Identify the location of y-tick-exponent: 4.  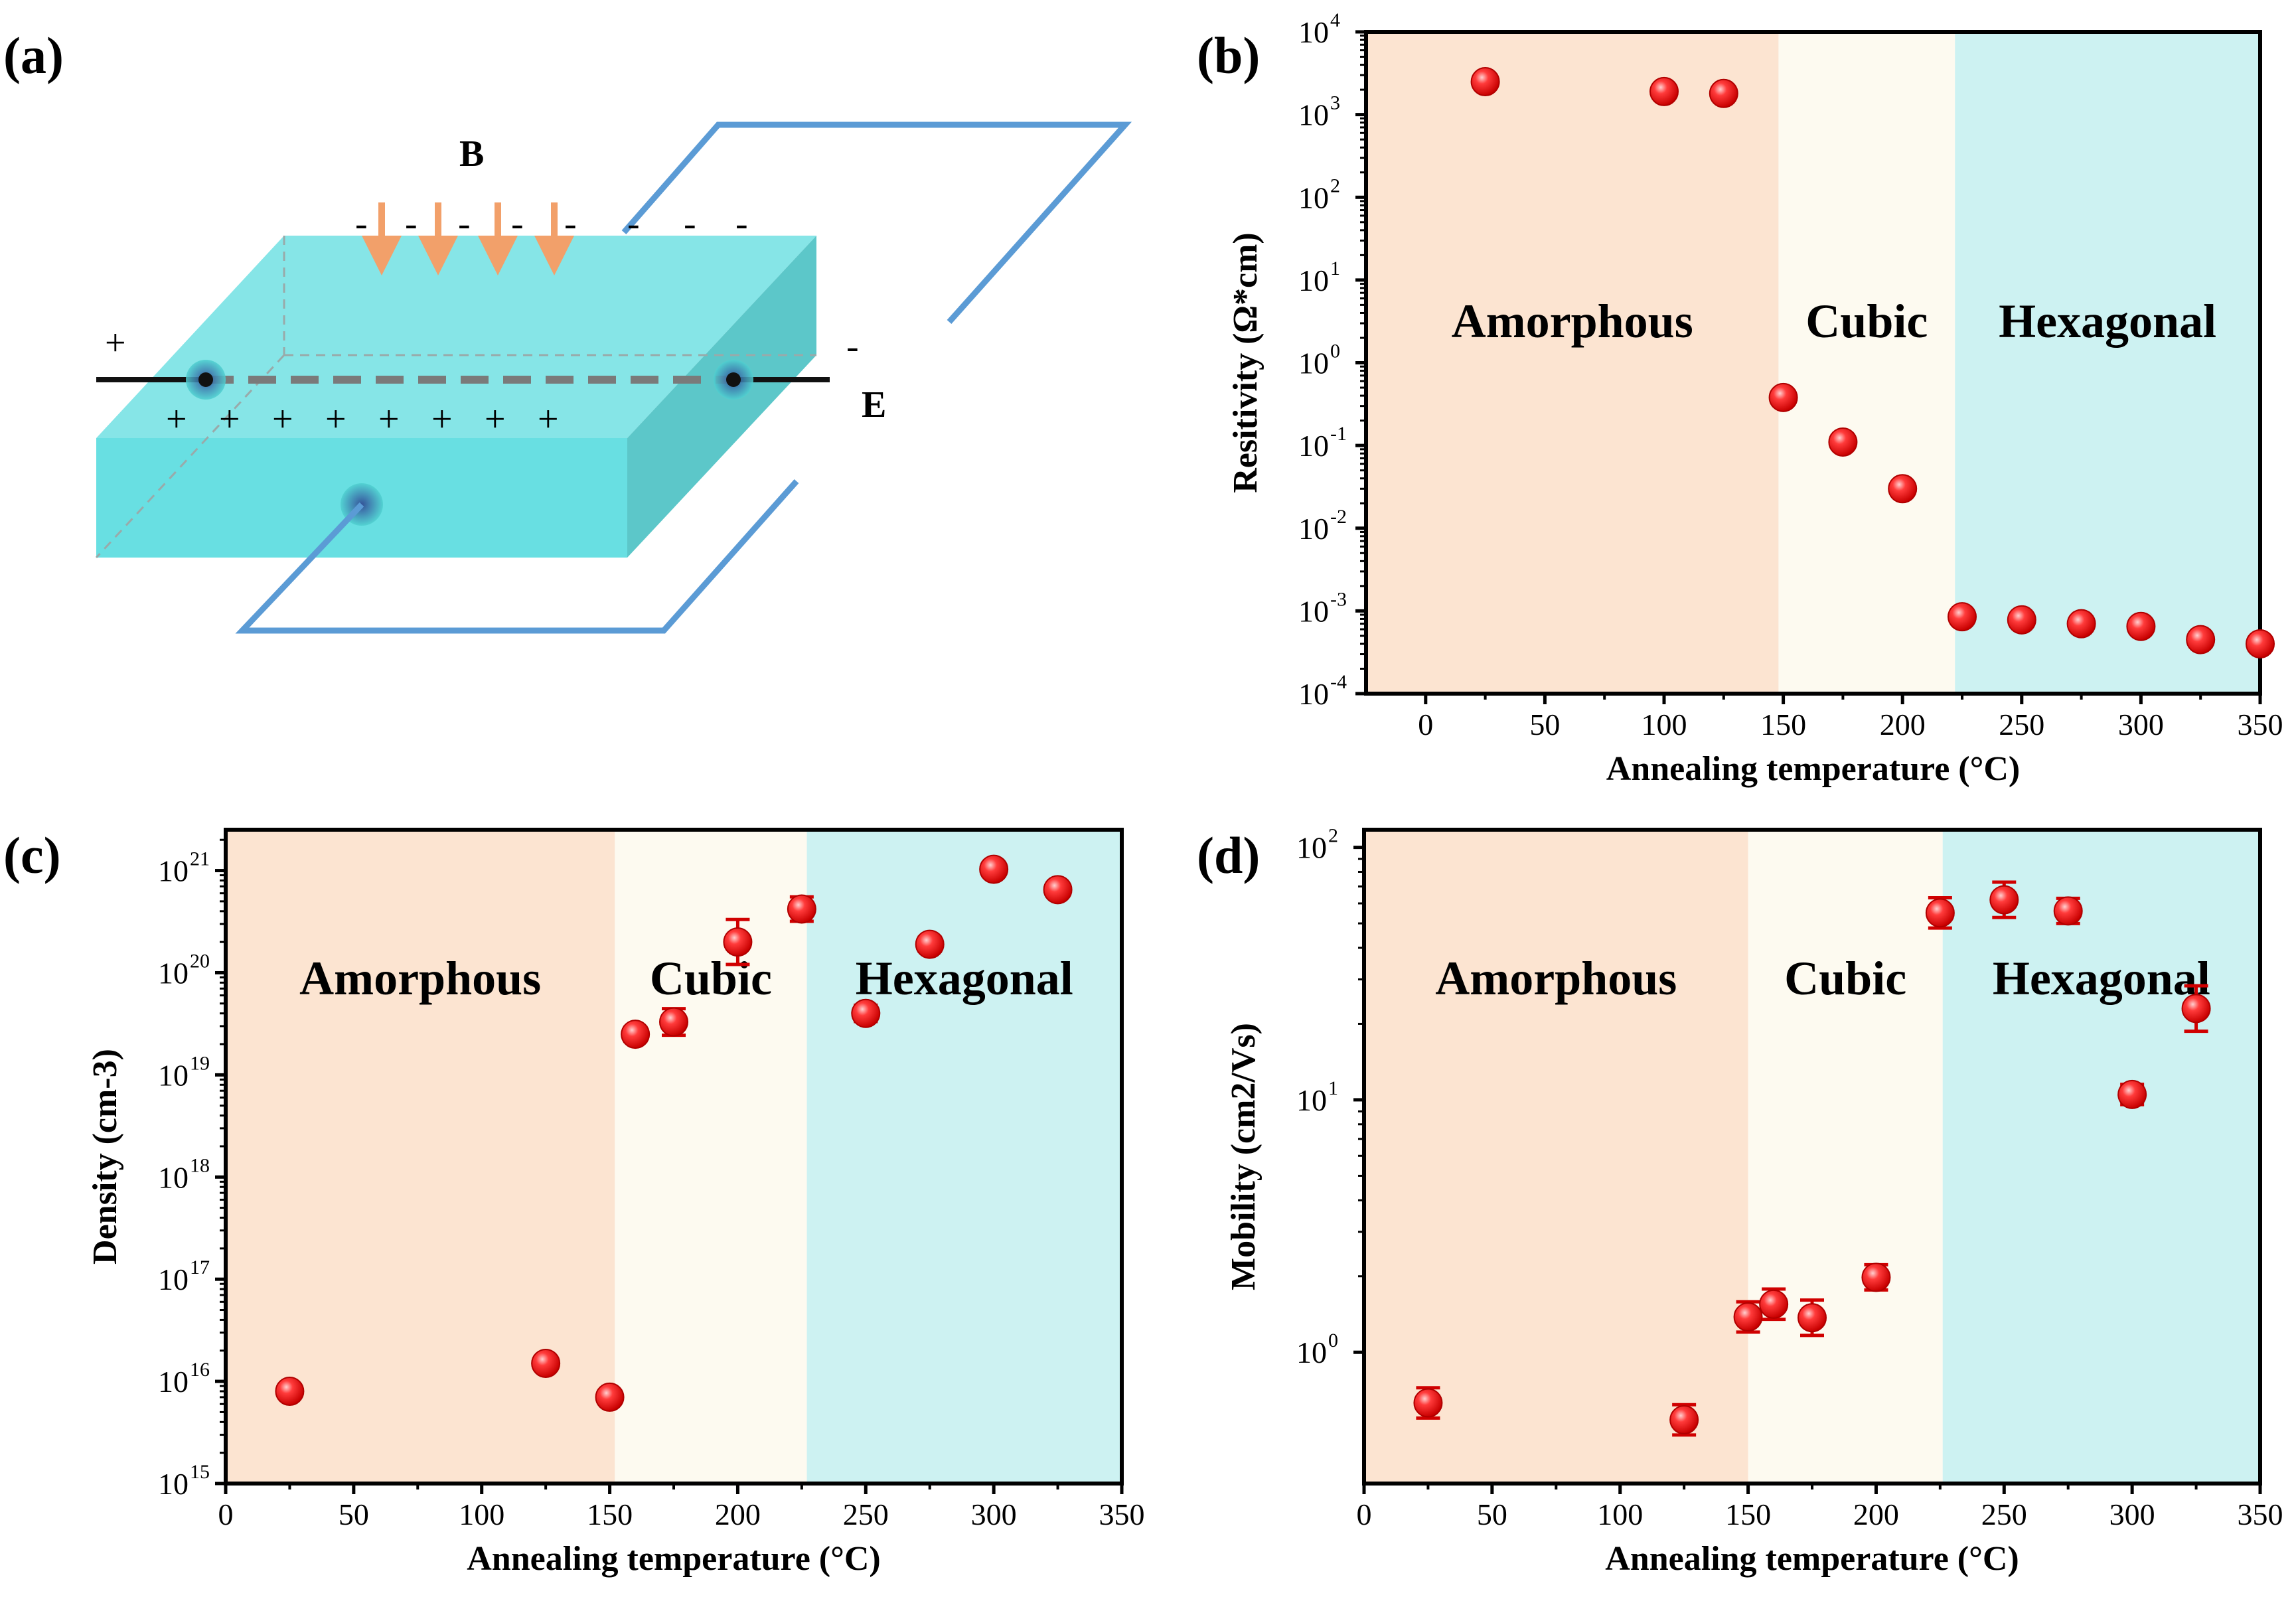
(1335, 20).